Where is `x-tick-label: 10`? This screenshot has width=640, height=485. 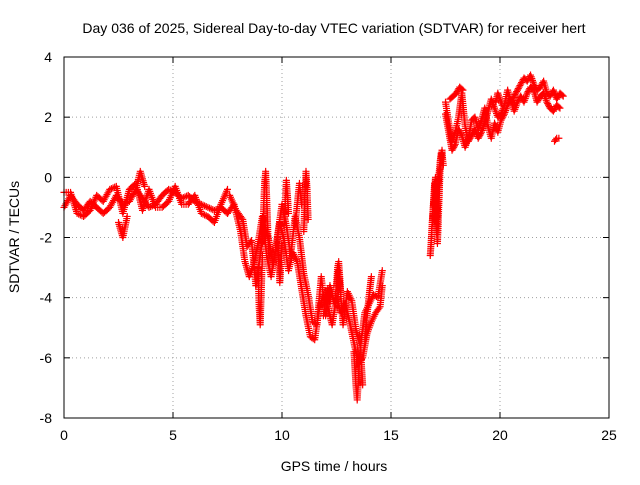
x-tick-label: 10 is located at coordinates (282, 435).